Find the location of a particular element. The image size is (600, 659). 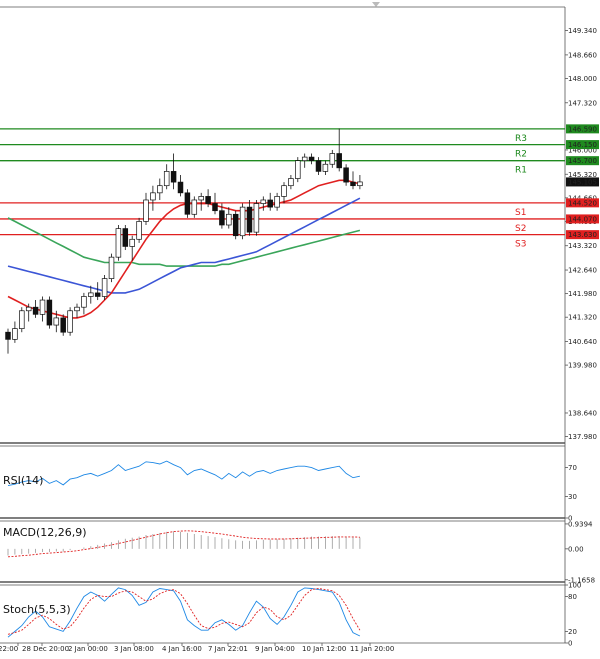

macd-panel: 0.9394 0.00 -1.1658 is located at coordinates (301, 552).